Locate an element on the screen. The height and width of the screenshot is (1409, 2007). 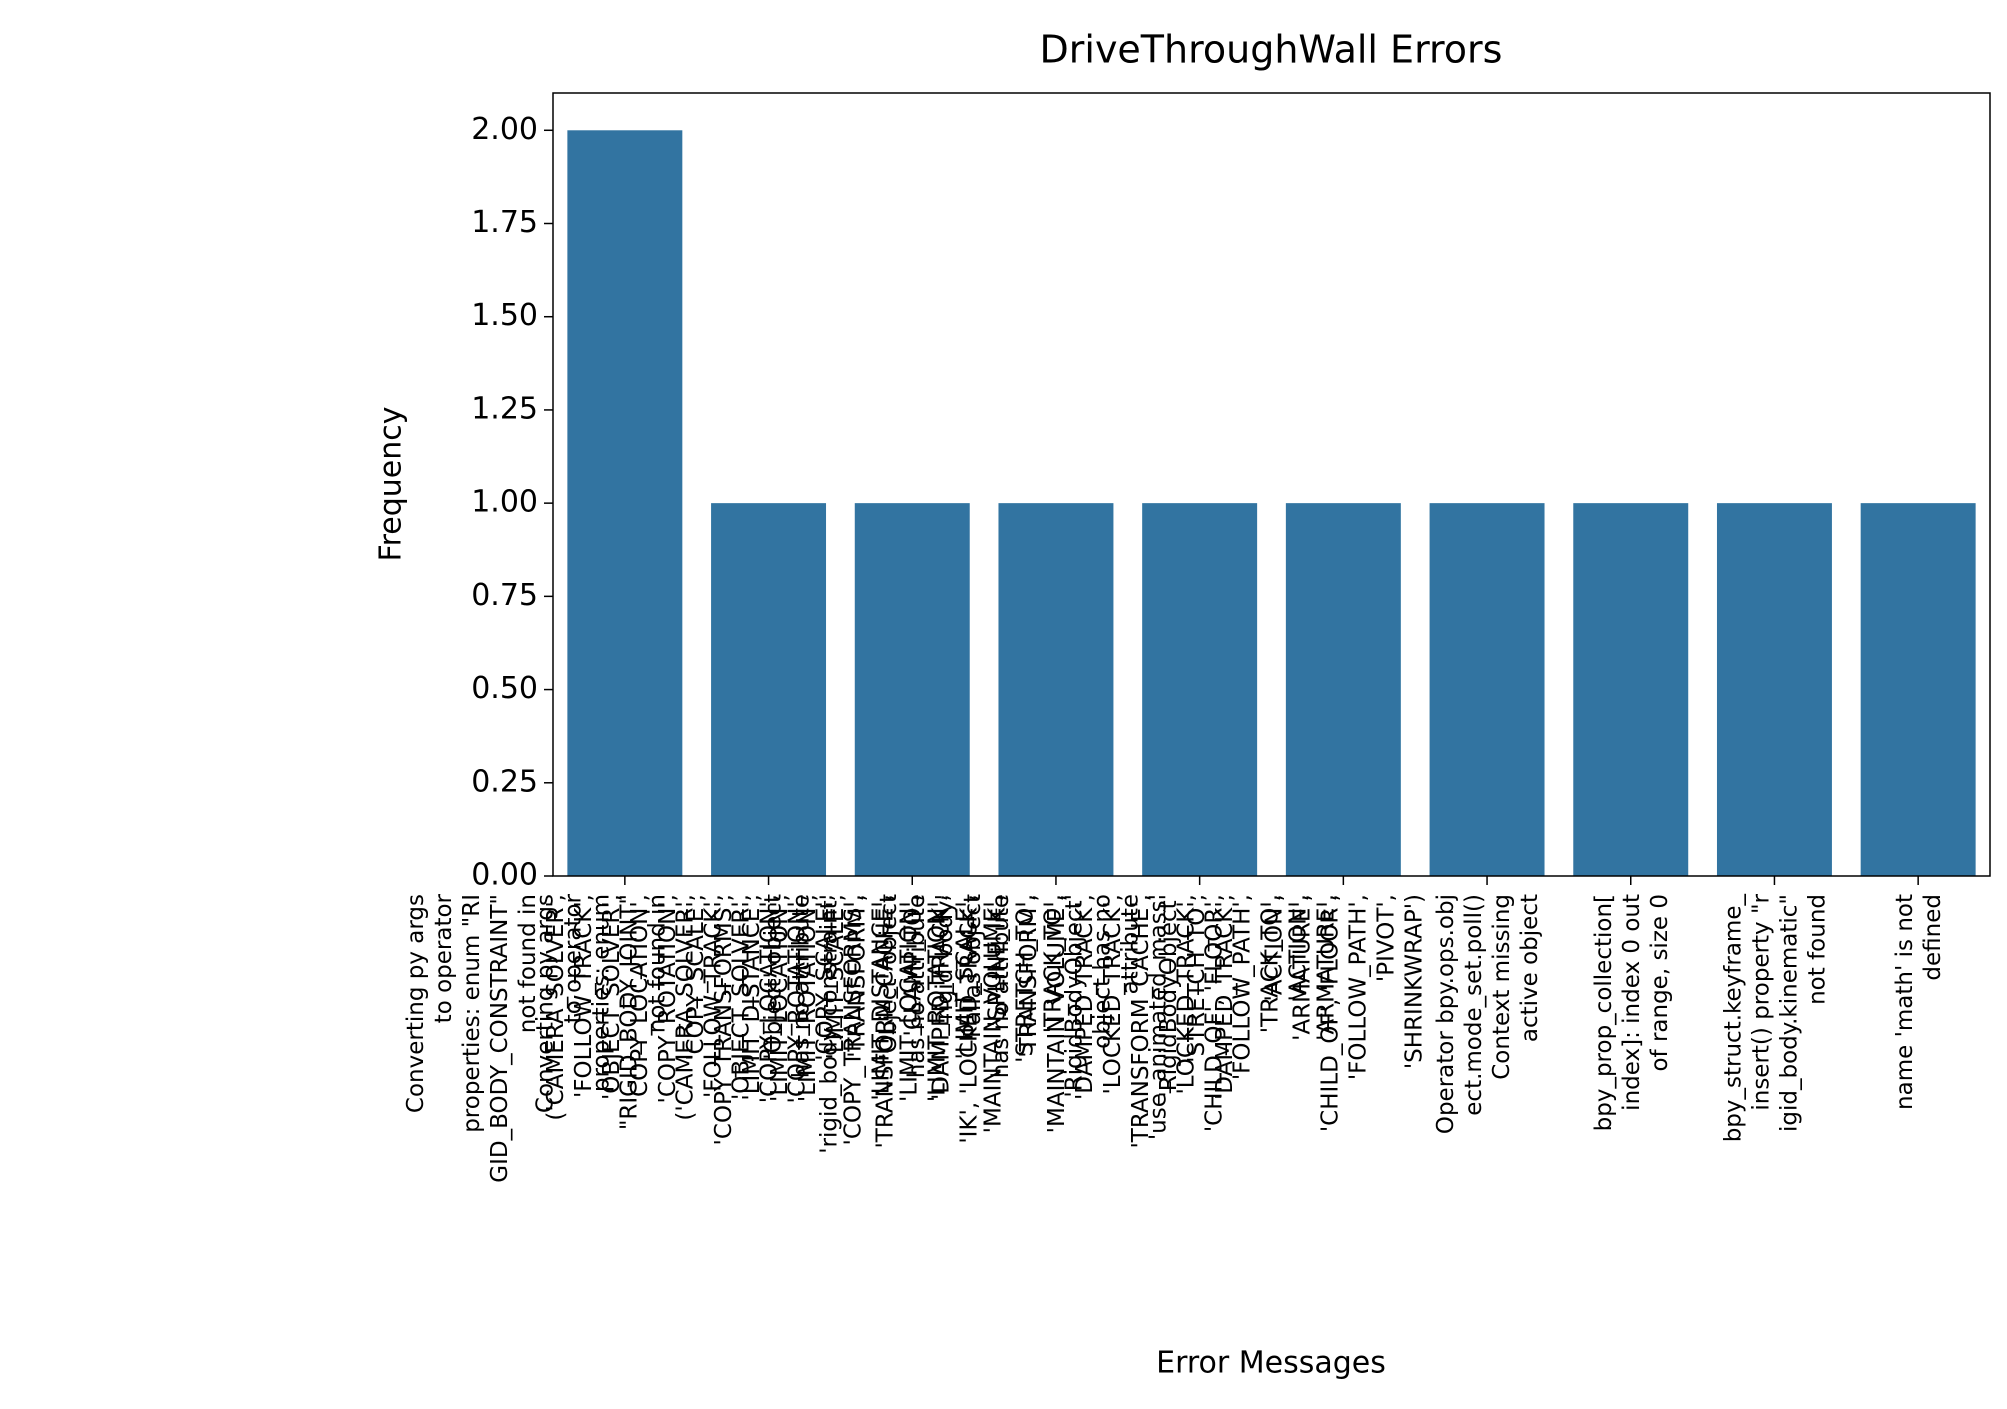
y-tick-label: 2.00 is located at coordinates (504, 129).